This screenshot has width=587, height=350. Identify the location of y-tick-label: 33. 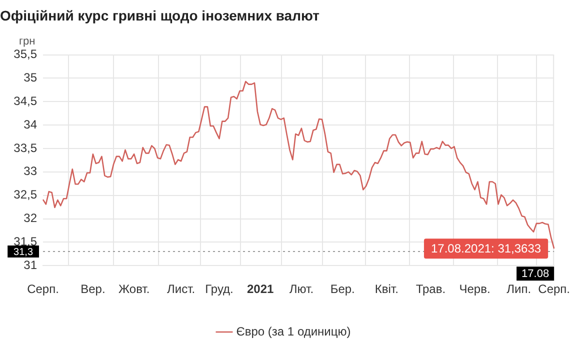
(31, 171).